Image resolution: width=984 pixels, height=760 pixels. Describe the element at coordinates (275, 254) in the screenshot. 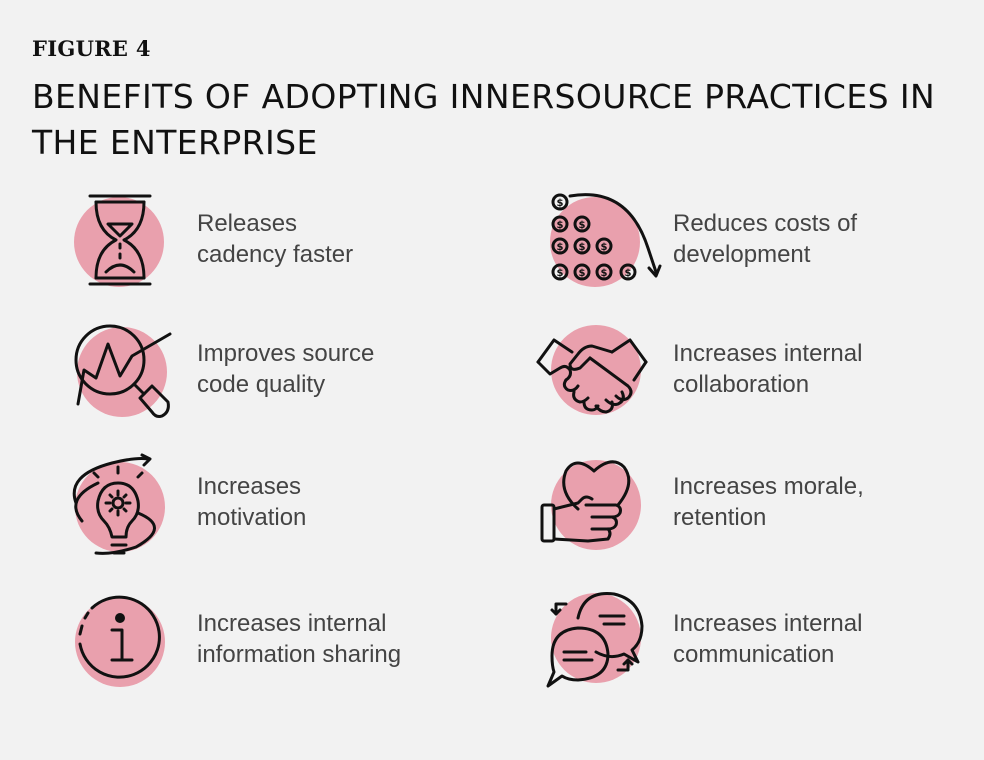

I see `benefit-label-line2: cadency faster` at that location.